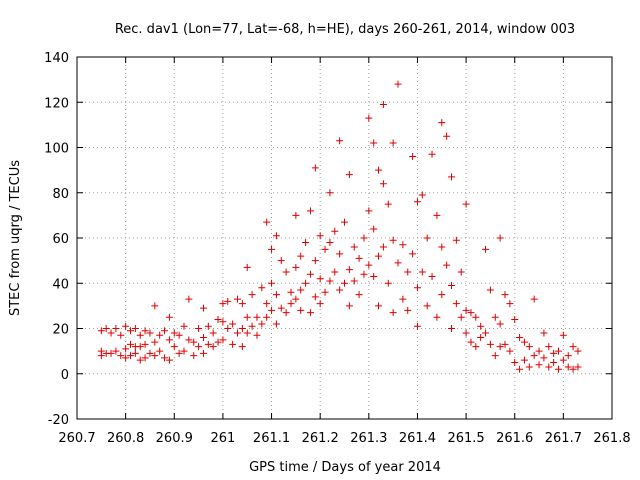 The width and height of the screenshot is (640, 480). I want to click on y-tick-label: 120, so click(56, 103).